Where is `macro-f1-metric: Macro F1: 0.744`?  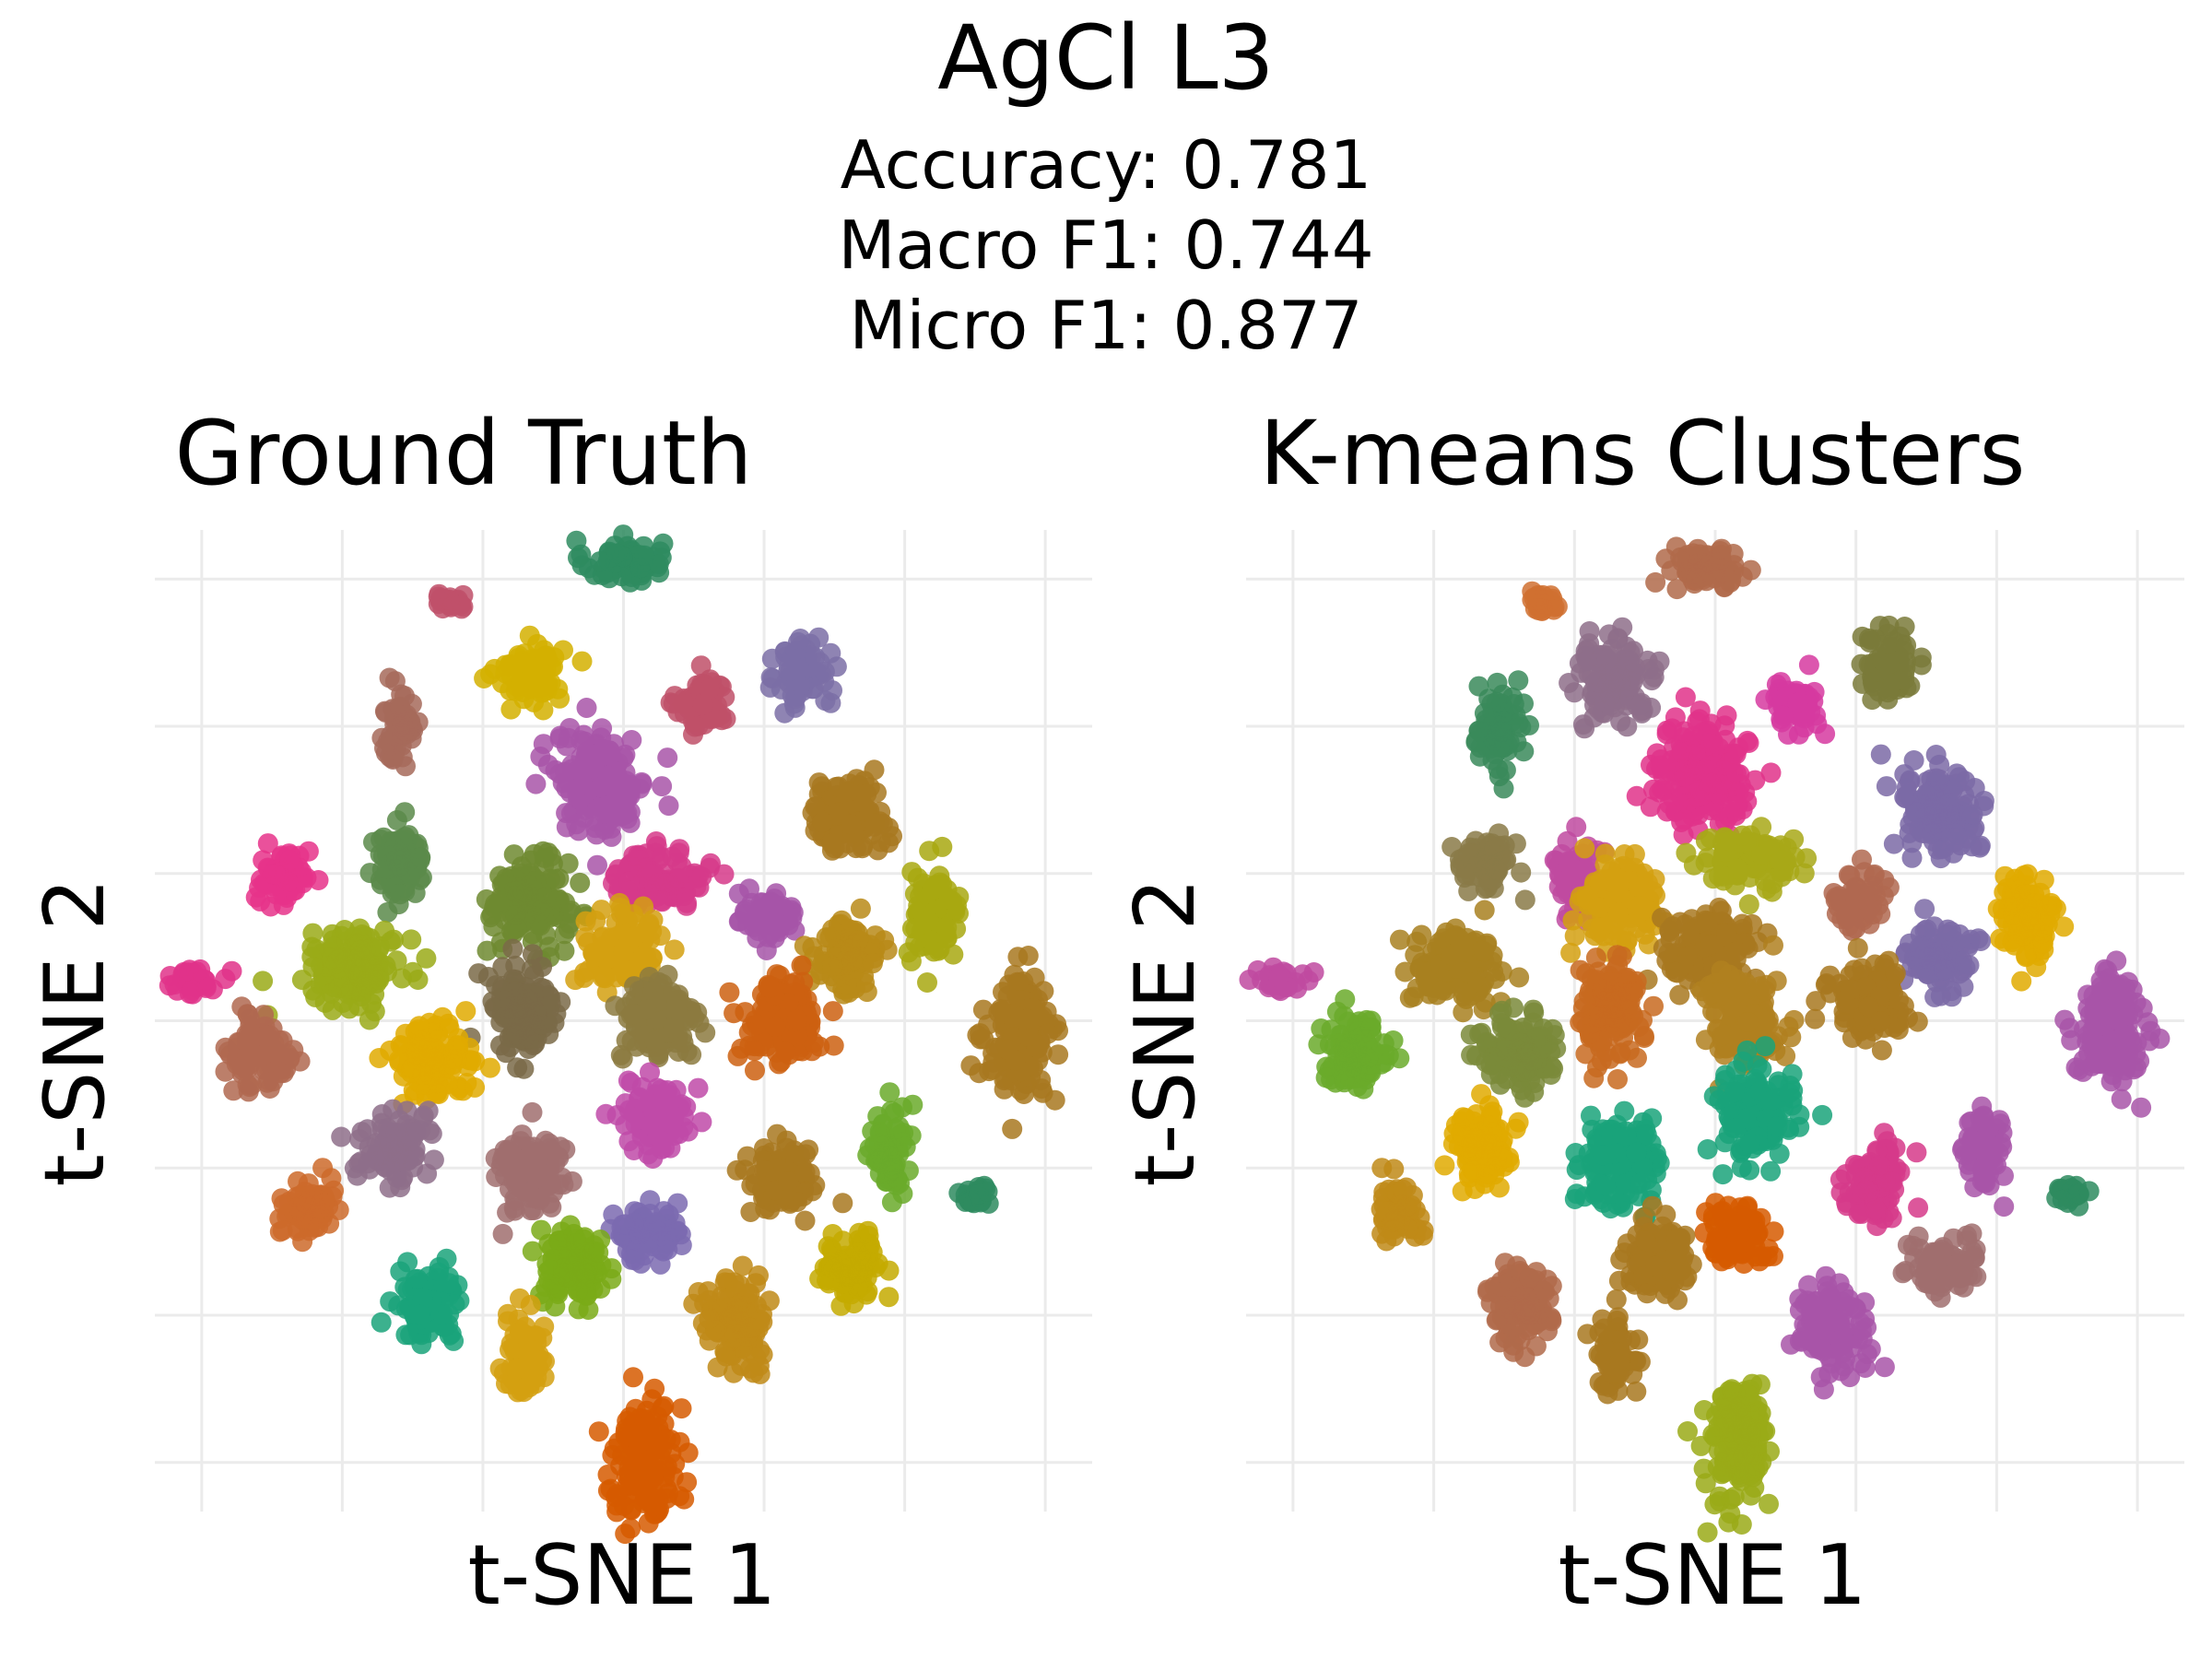 macro-f1-metric: Macro F1: 0.744 is located at coordinates (1106, 245).